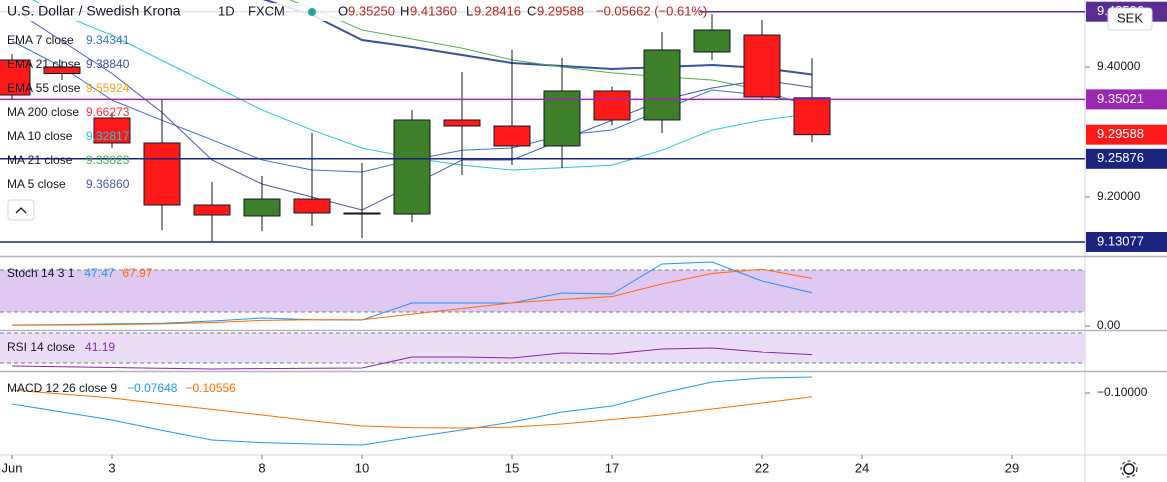 This screenshot has height=482, width=1167. What do you see at coordinates (371, 10) in the screenshot?
I see `ohlc-value: 9.35250` at bounding box center [371, 10].